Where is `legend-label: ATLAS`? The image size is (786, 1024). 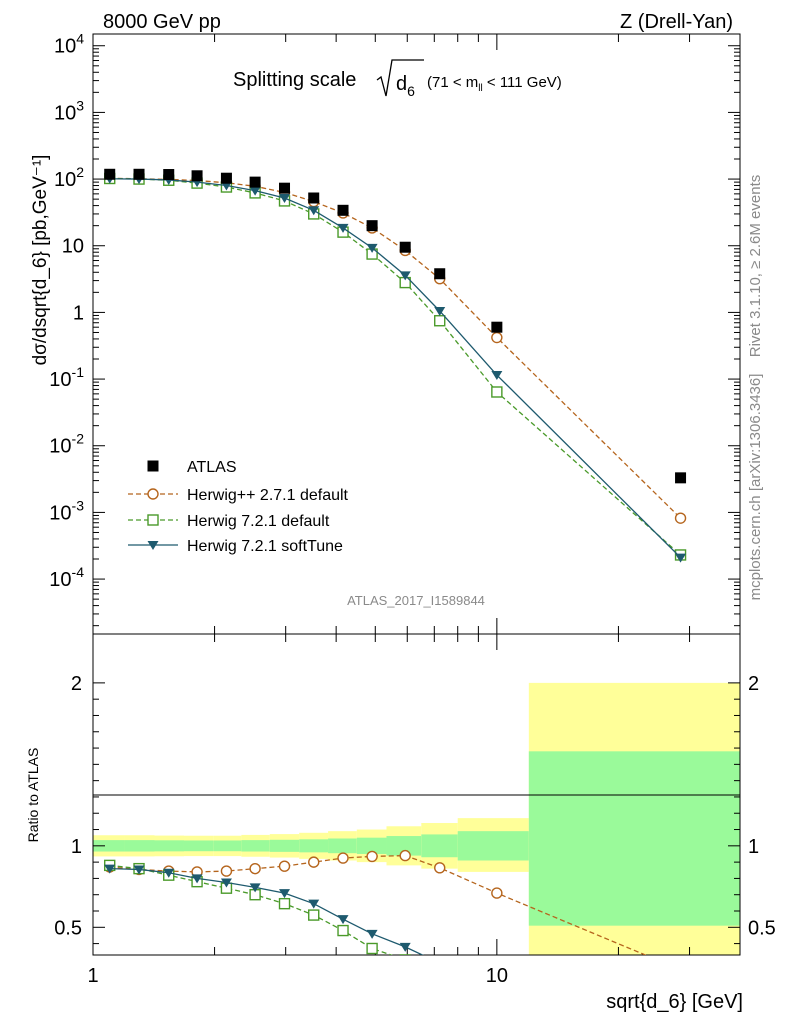
legend-label: ATLAS is located at coordinates (212, 467).